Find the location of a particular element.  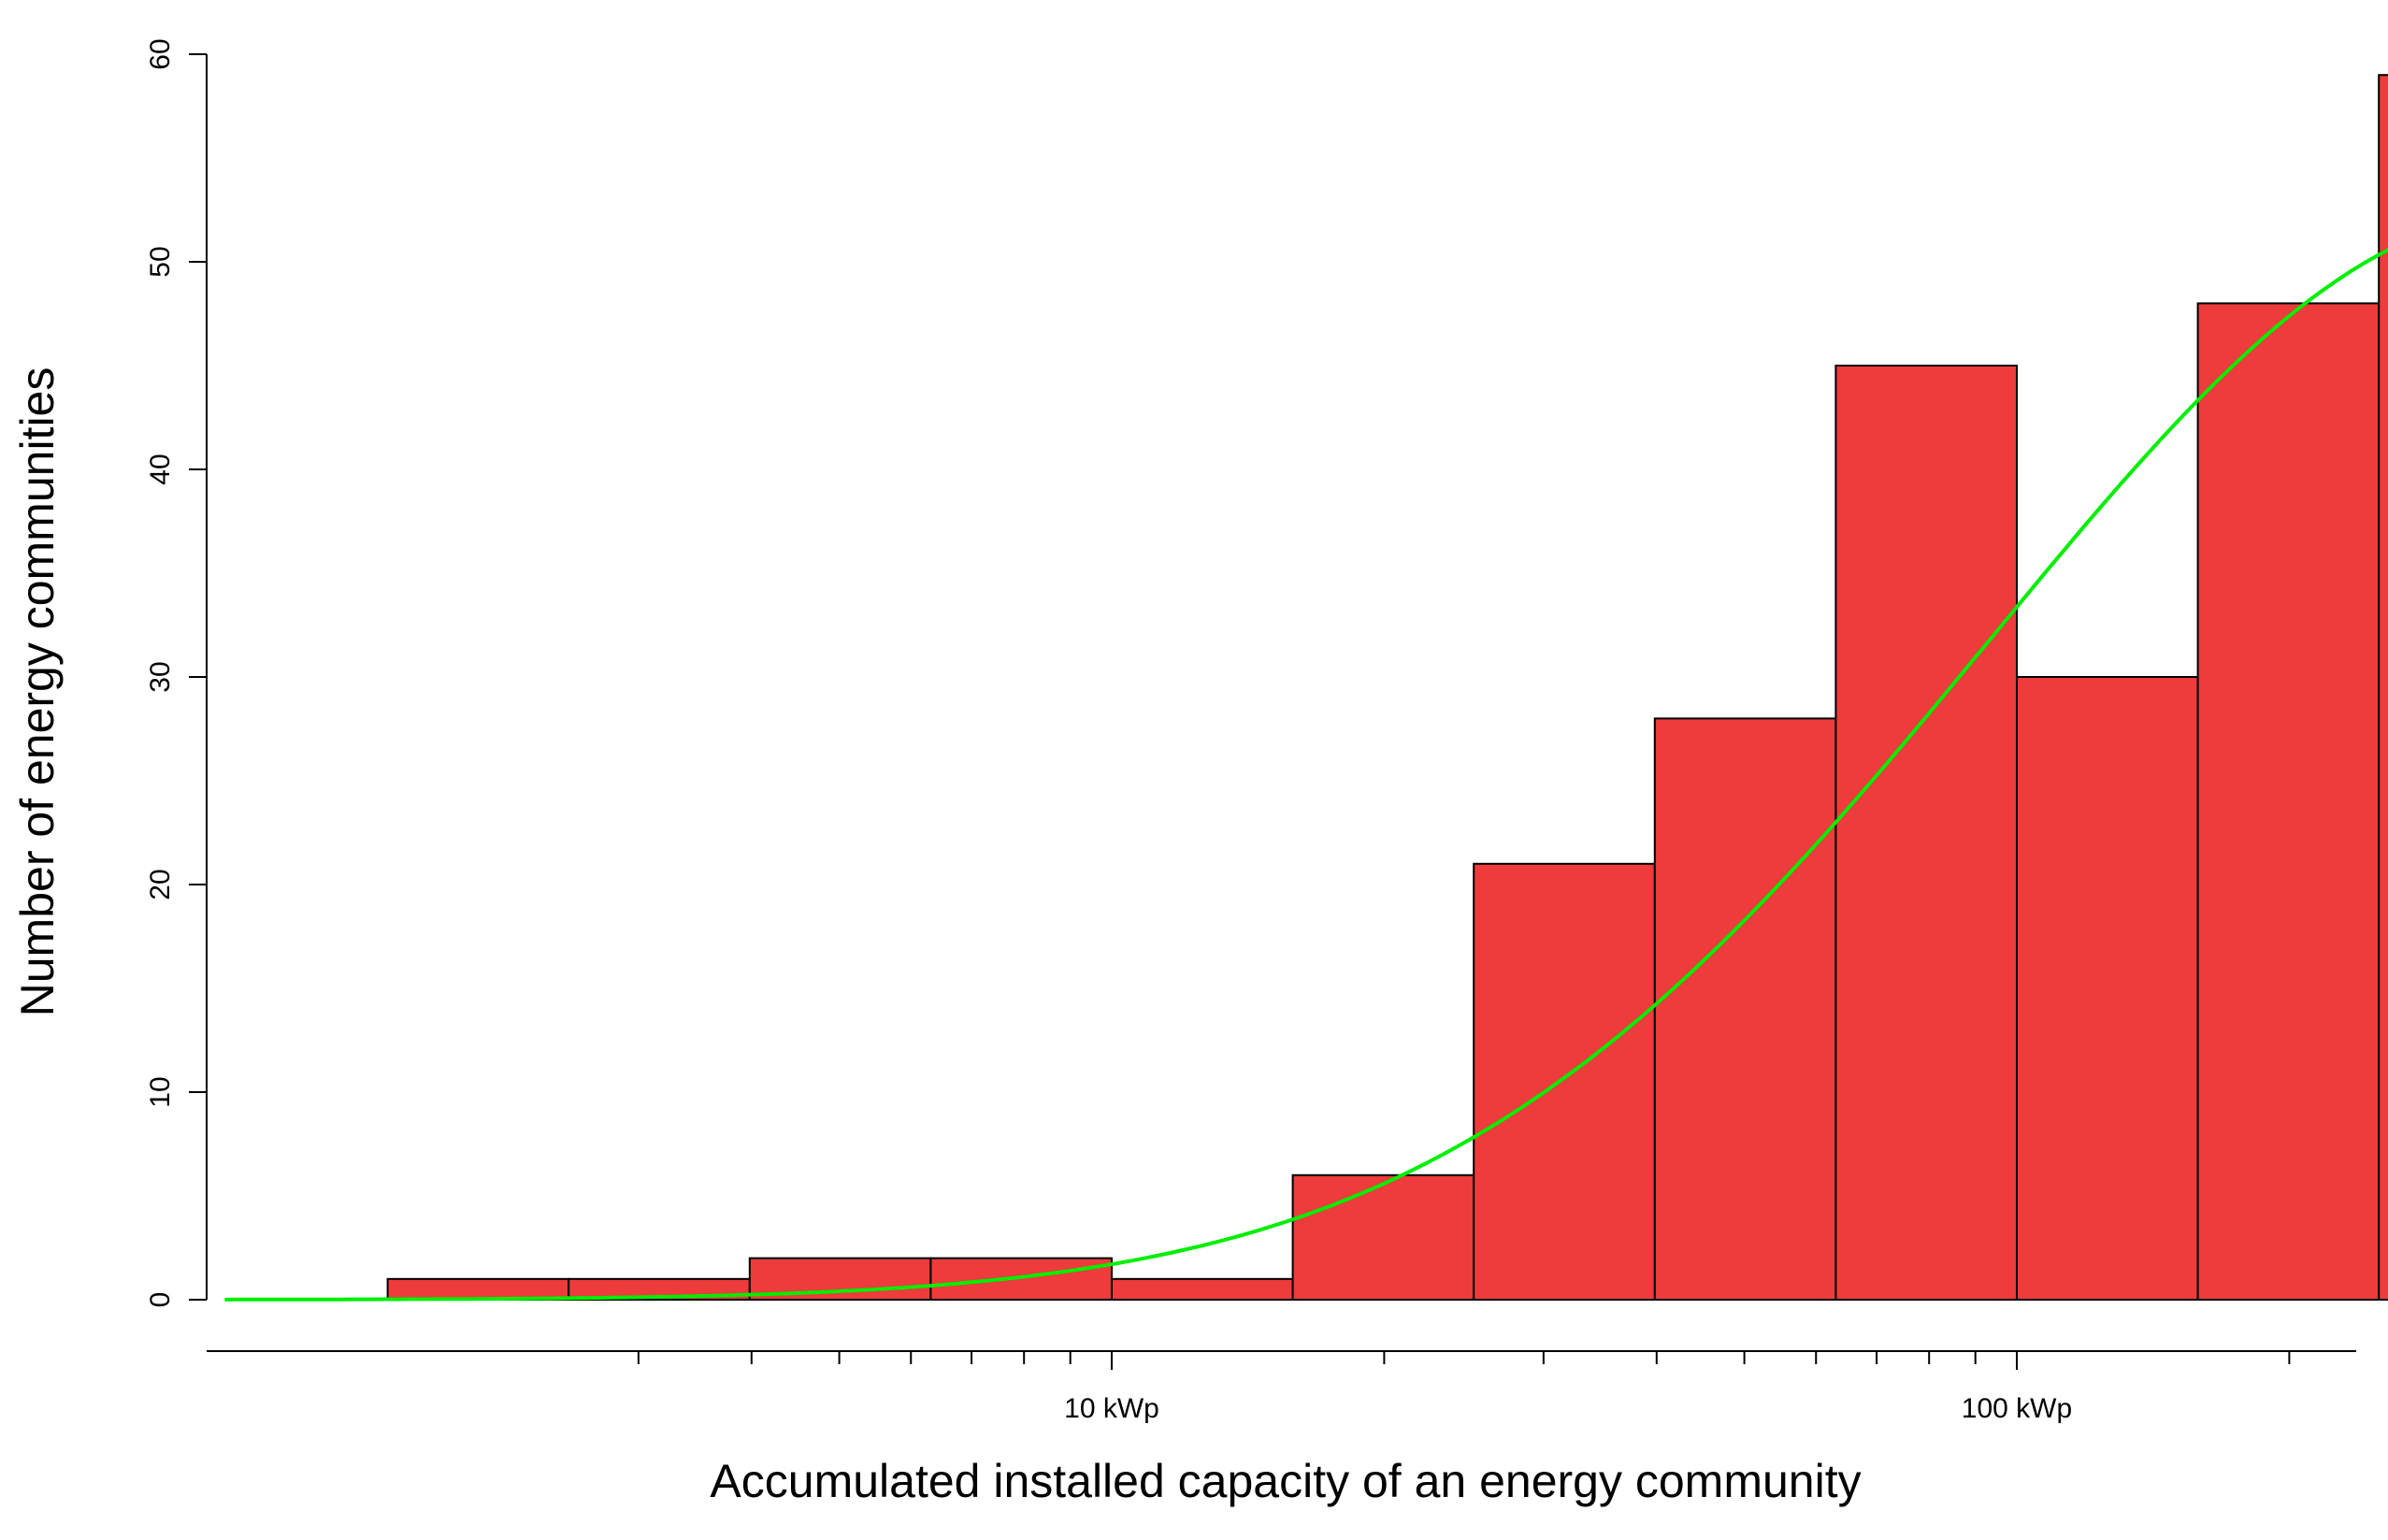

y-axis-title: Number of energy communities is located at coordinates (37, 692).